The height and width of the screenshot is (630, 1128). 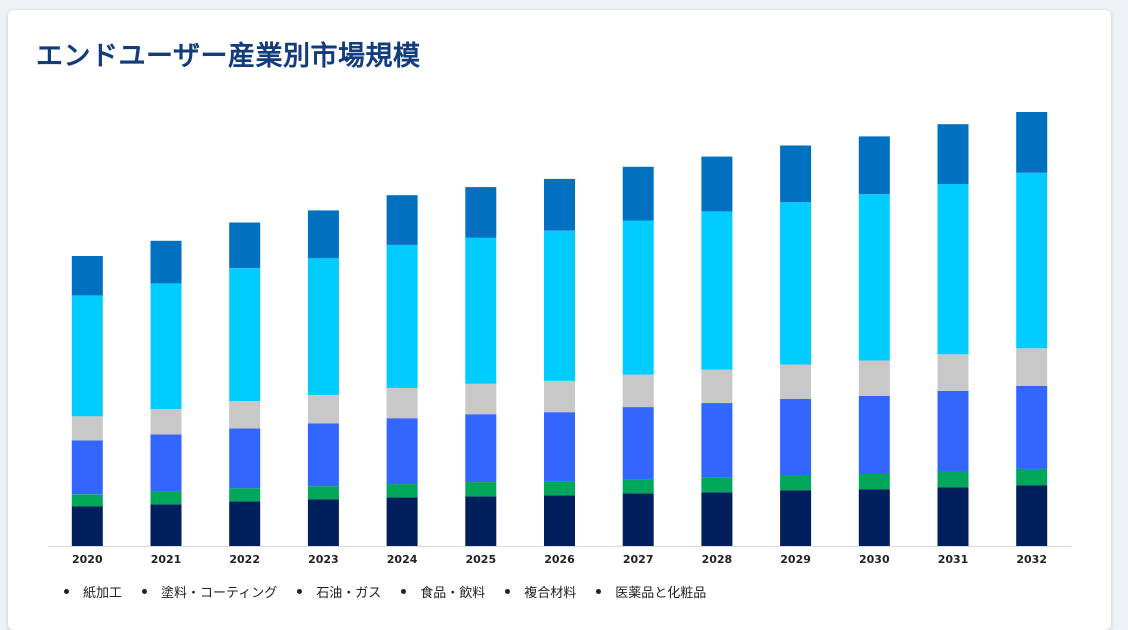 What do you see at coordinates (559, 559) in the screenshot?
I see `x-tick-label-2026: 2026` at bounding box center [559, 559].